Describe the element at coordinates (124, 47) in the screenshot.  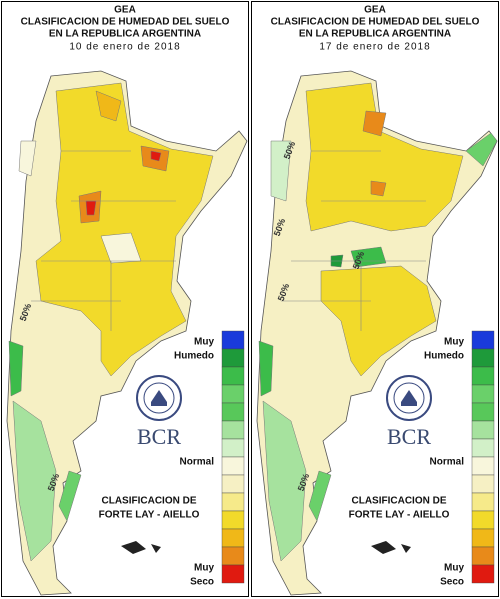
I see `date: 10 de enero de 2018` at that location.